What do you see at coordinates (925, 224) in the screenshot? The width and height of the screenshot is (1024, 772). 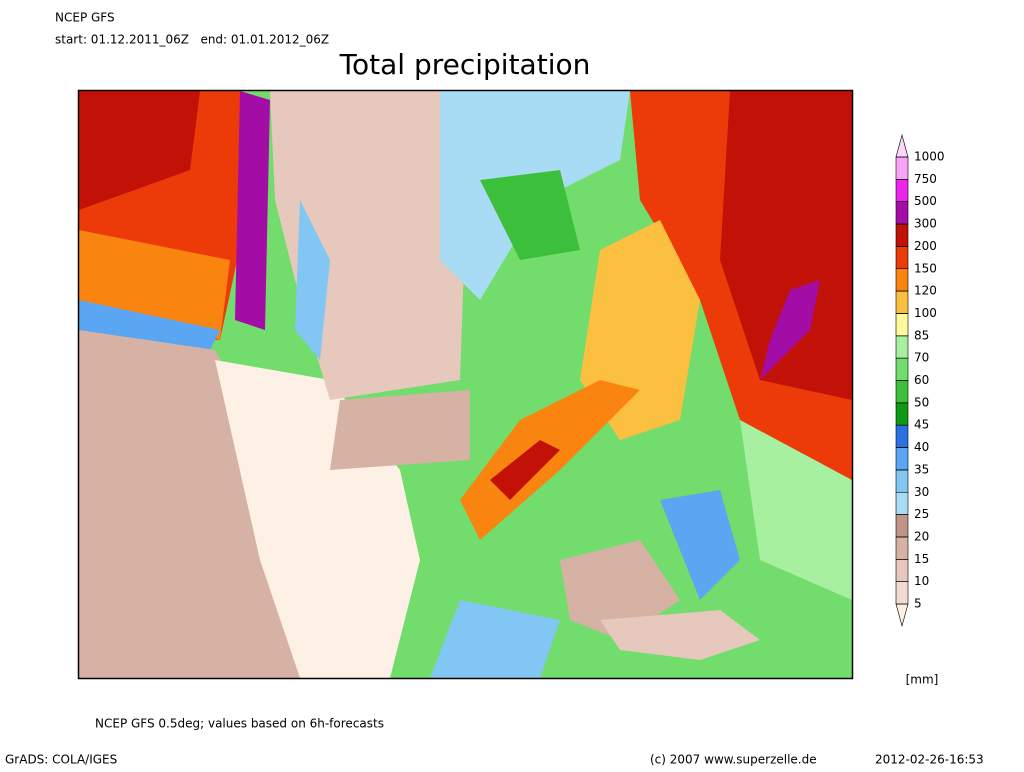 I see `colorbar-tick-label: 300` at bounding box center [925, 224].